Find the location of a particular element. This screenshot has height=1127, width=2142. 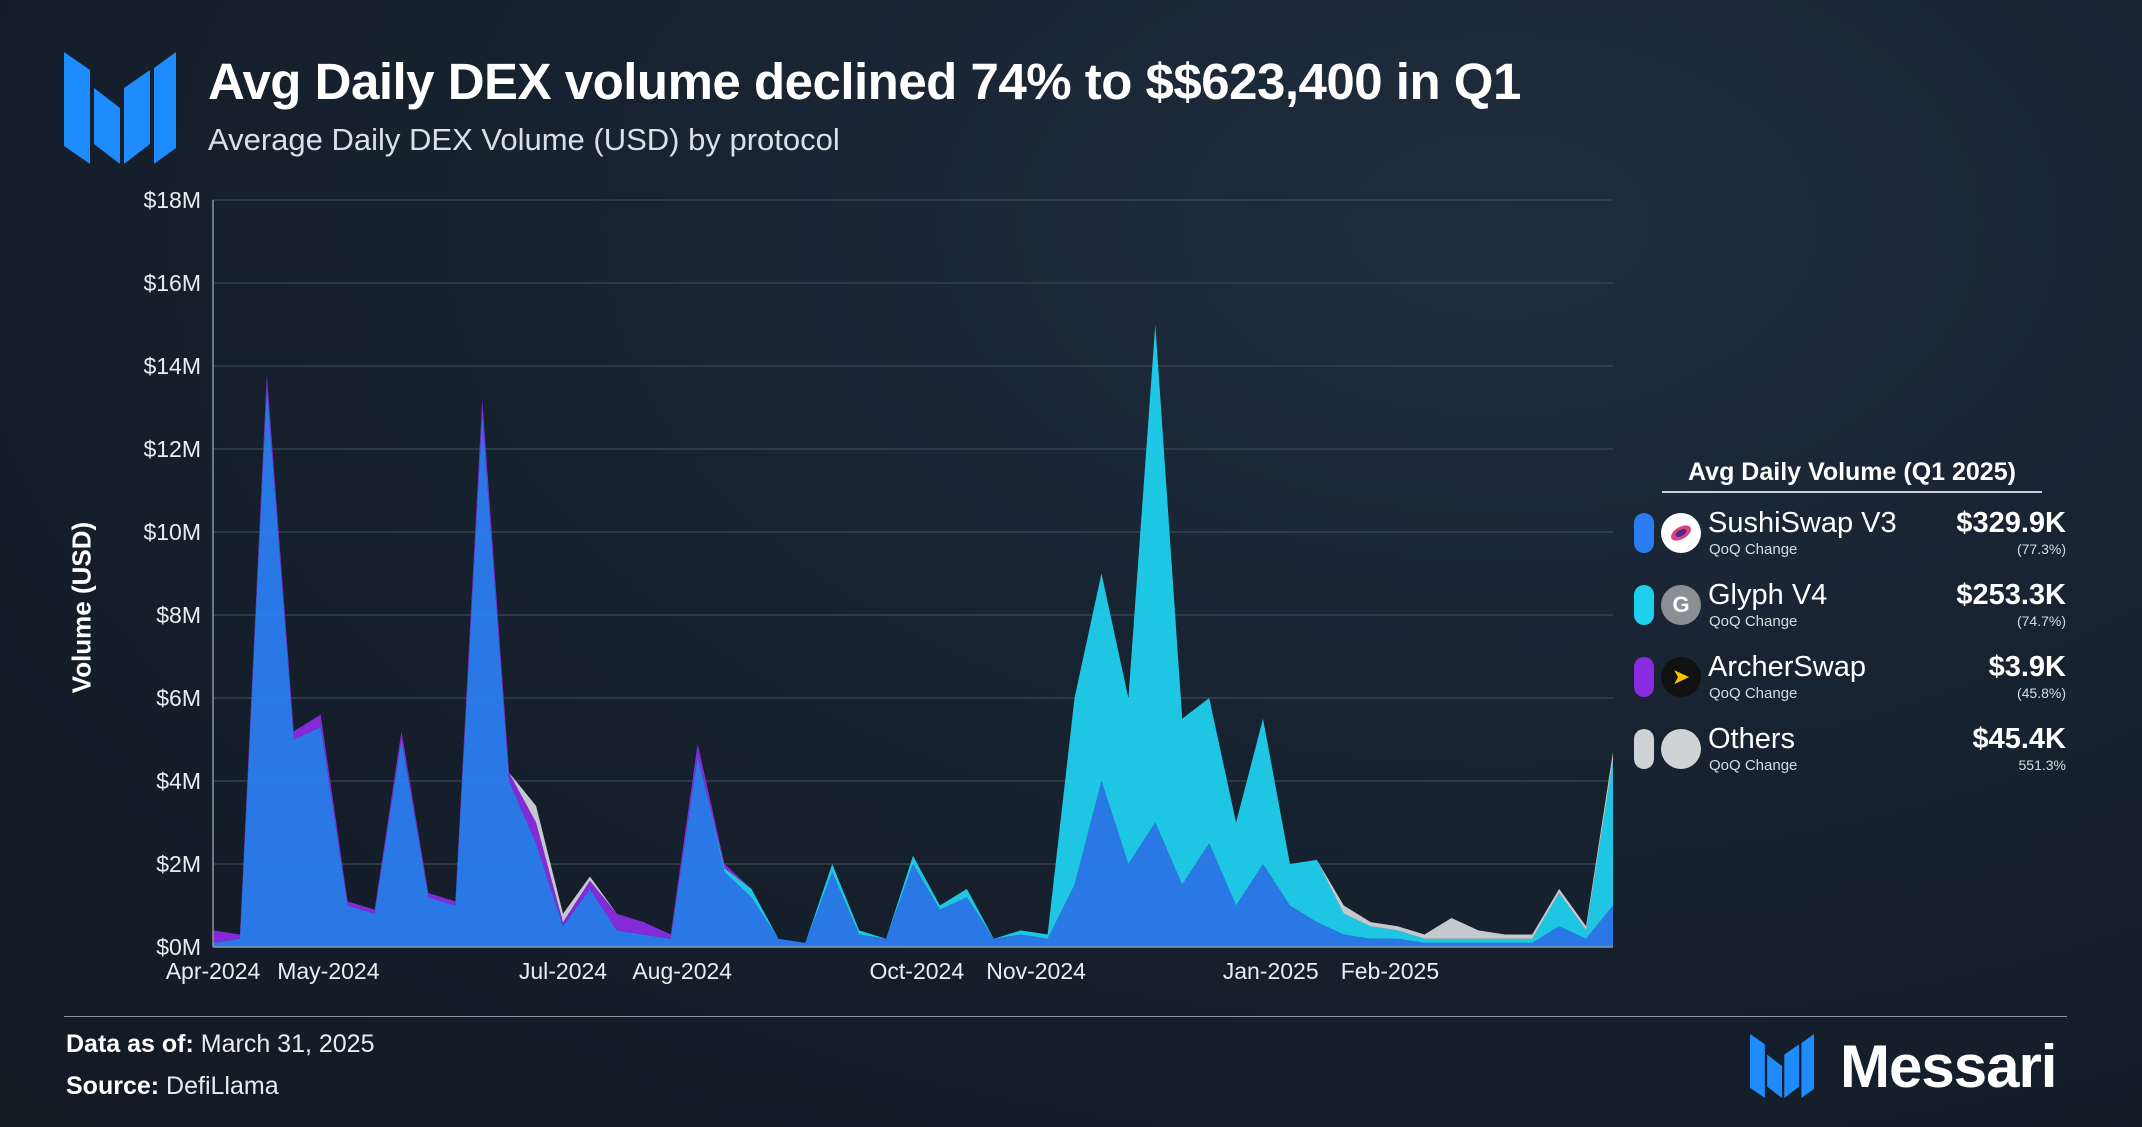

x-tick-label: Feb-2025 is located at coordinates (1390, 971).